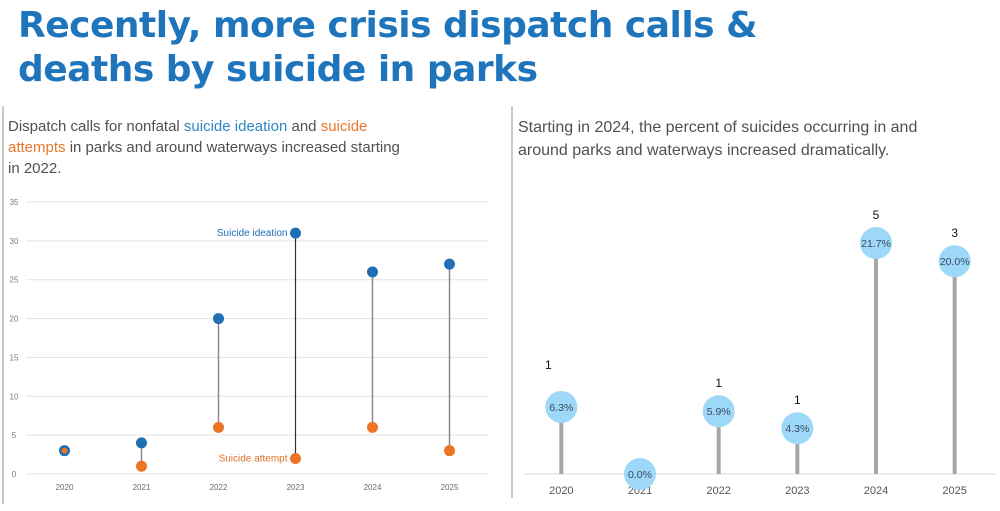 This screenshot has width=1000, height=511. Describe the element at coordinates (96, 126) in the screenshot. I see `caption-text: Dispatch calls for nonfatal` at that location.